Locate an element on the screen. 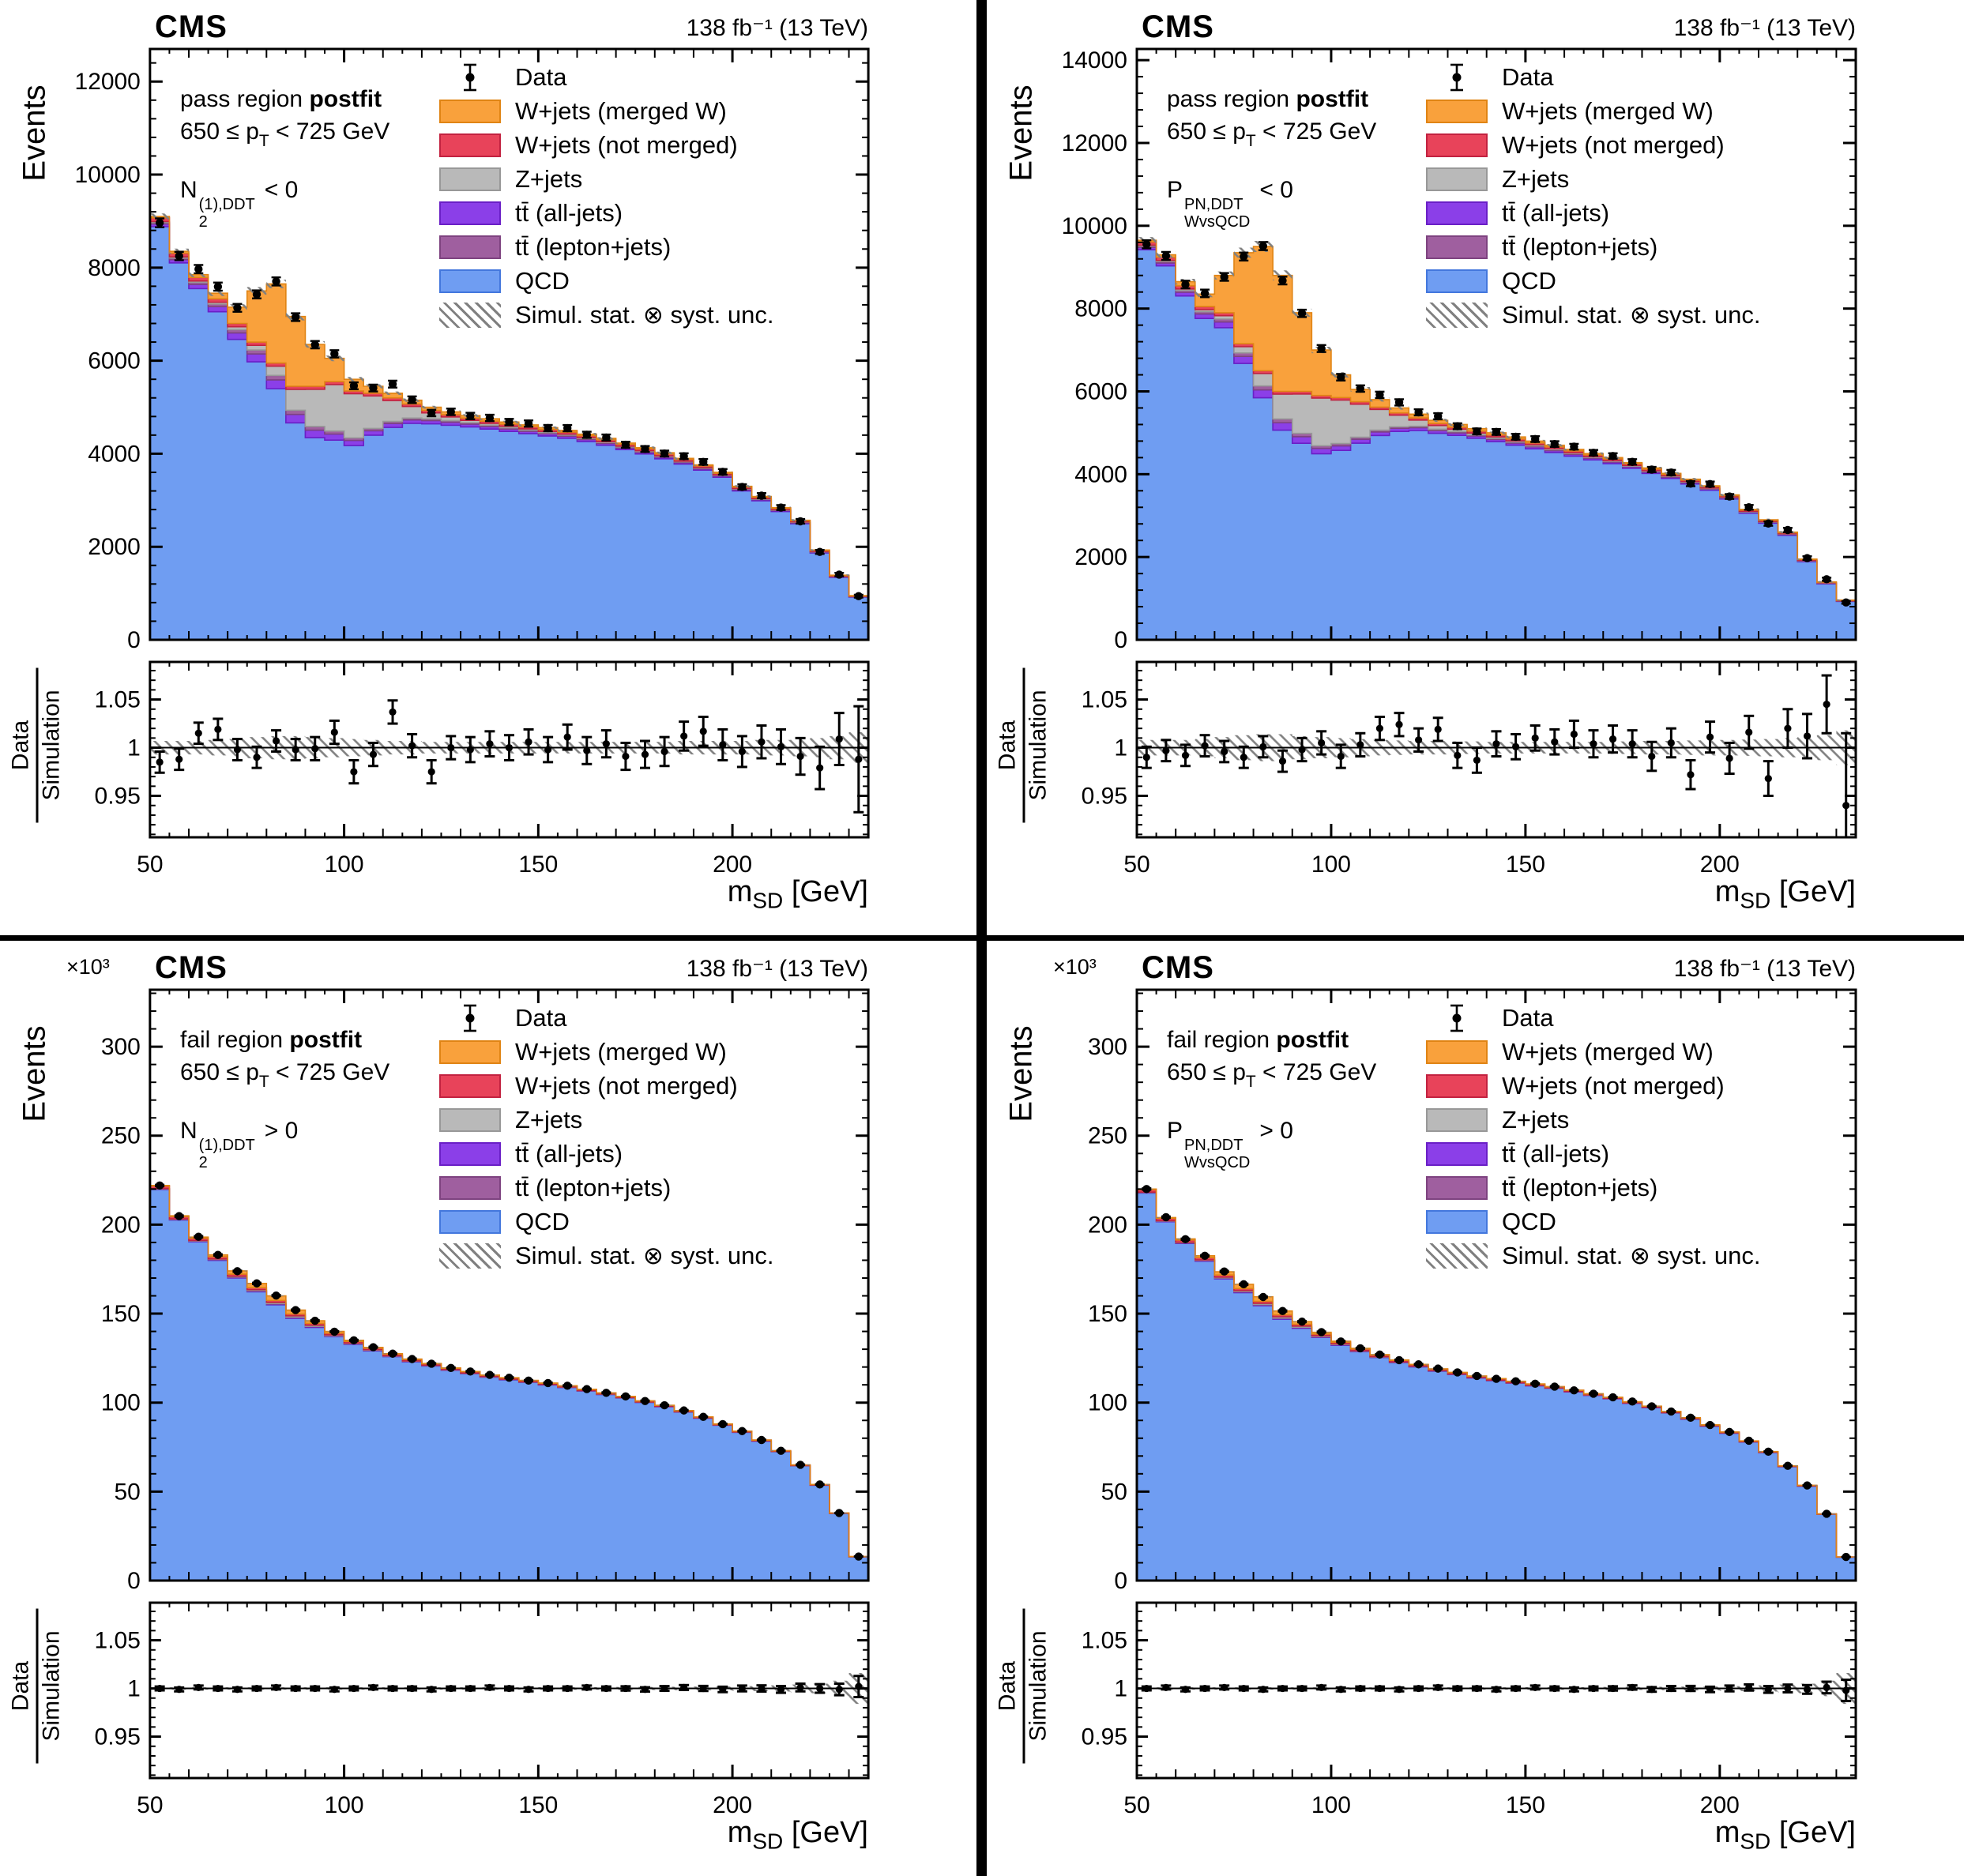 The image size is (1964, 1876). data-marker-icon is located at coordinates (1456, 1018).